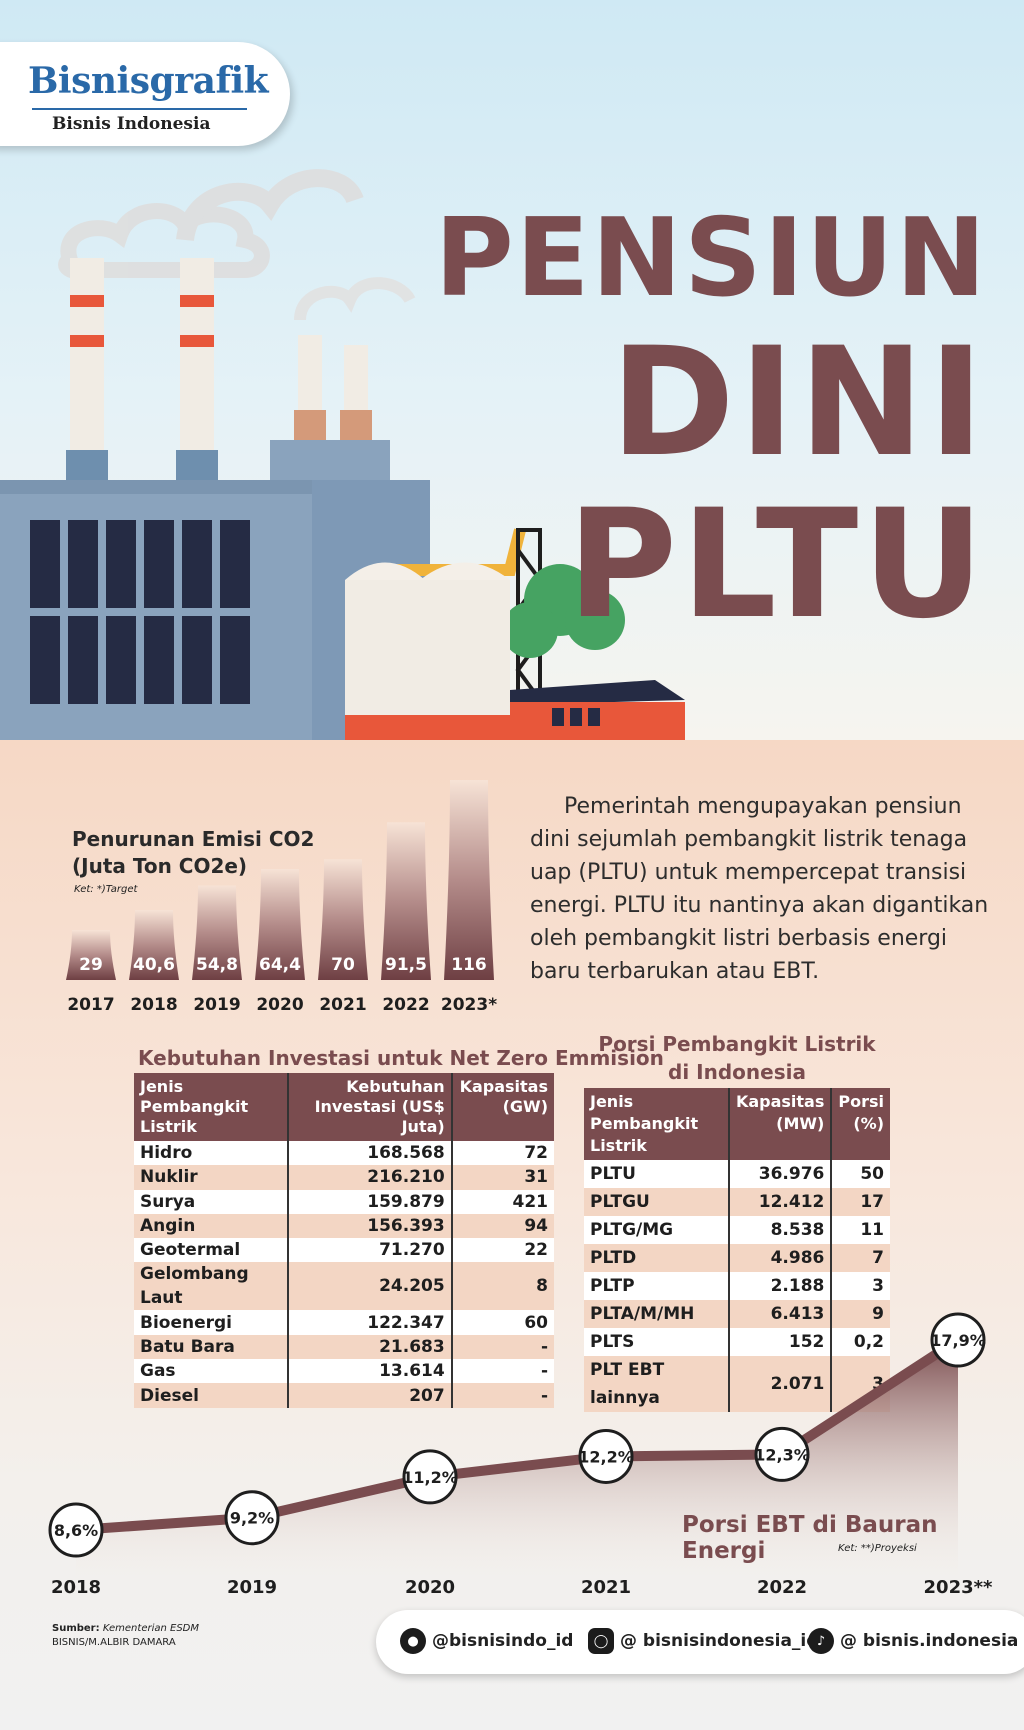 This screenshot has height=1730, width=1024. What do you see at coordinates (737, 1314) in the screenshot?
I see `porsi-row: PLTA/M/MH 6.413 9` at bounding box center [737, 1314].